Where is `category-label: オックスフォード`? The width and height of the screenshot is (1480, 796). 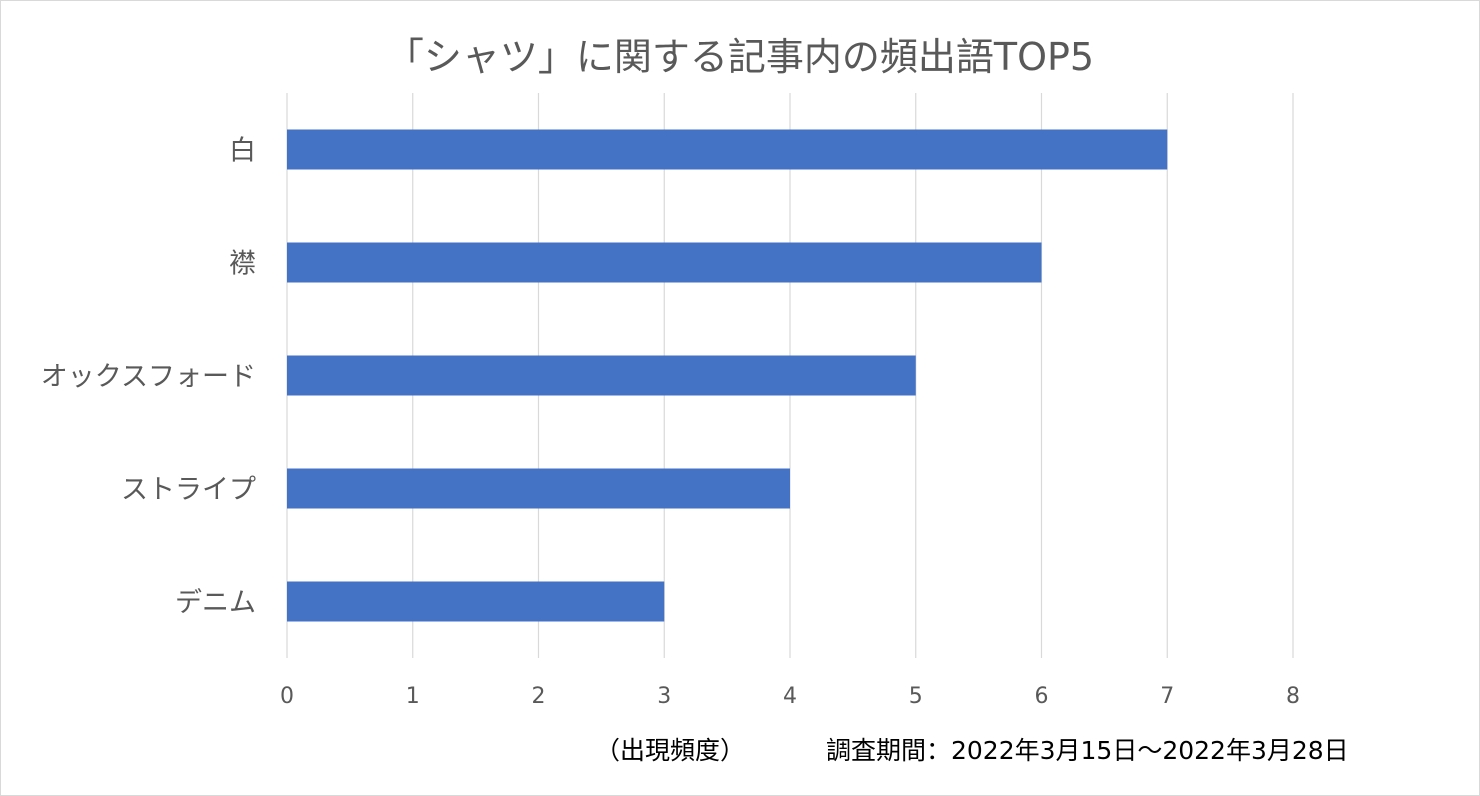 category-label: オックスフォード is located at coordinates (148, 377).